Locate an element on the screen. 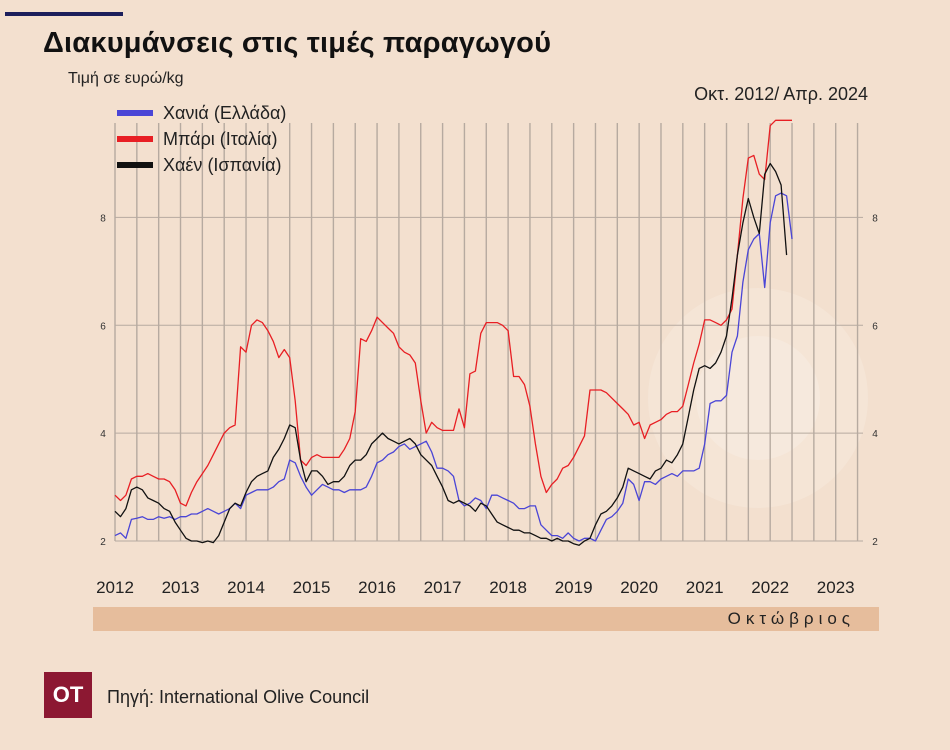  x-tick-label: 2020 is located at coordinates (639, 587).